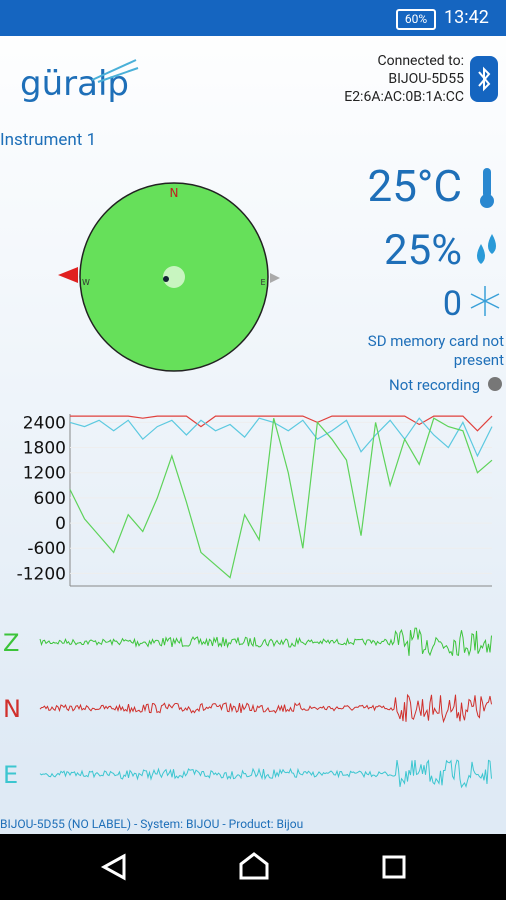 The image size is (506, 904). Describe the element at coordinates (262, 282) in the screenshot. I see `compass-east: E` at that location.